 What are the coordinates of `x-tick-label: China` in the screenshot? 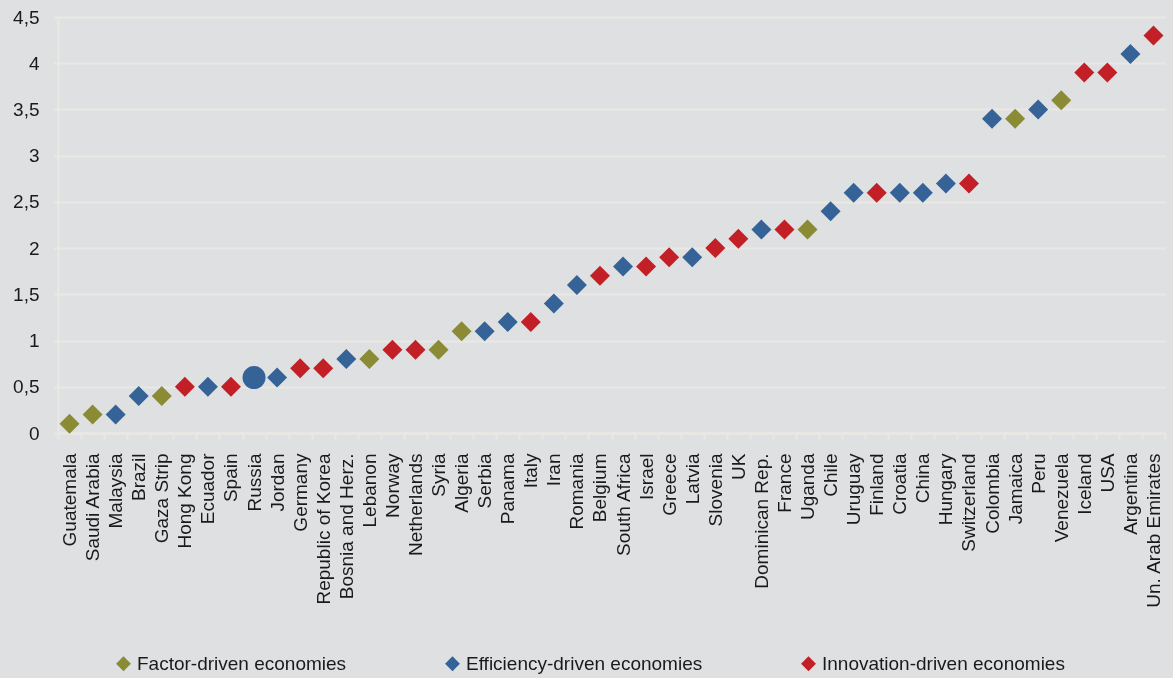 It's located at (923, 478).